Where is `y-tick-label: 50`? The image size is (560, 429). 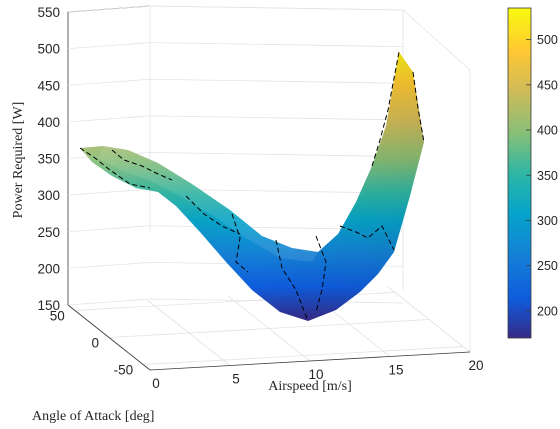 y-tick-label: 50 is located at coordinates (57, 315).